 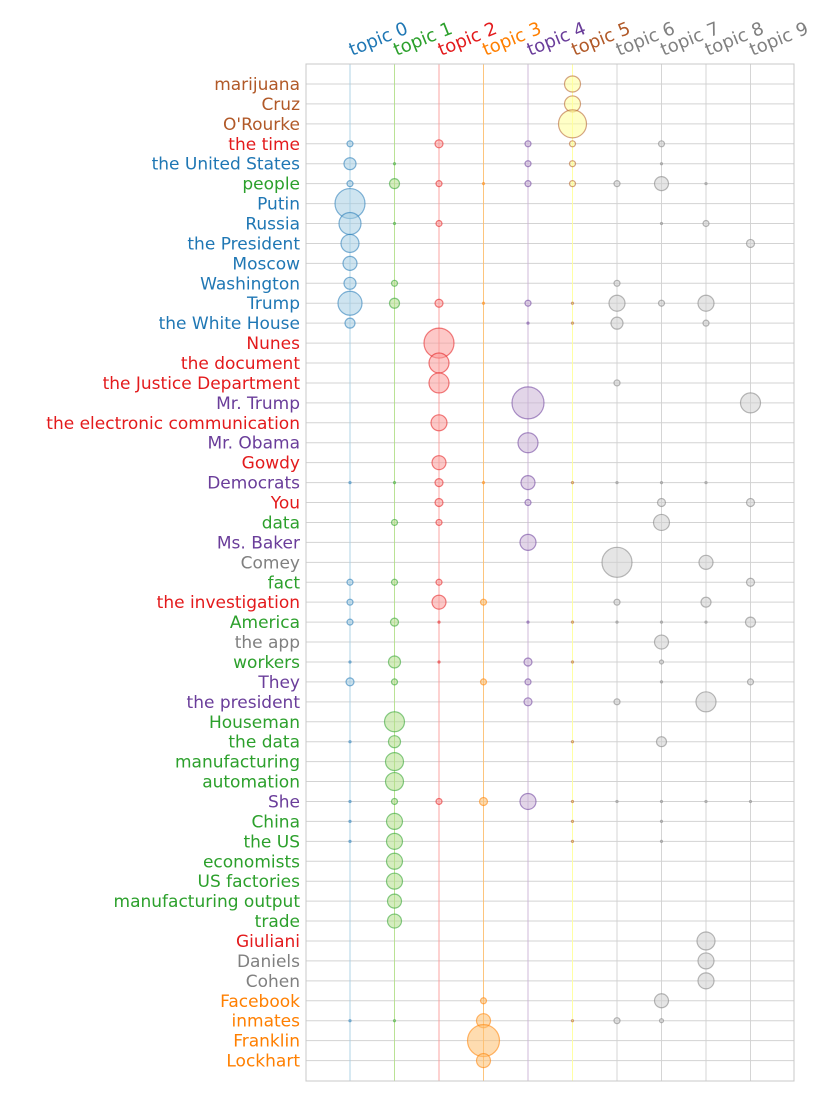 I want to click on term-row-label: manufacturing output, so click(x=207, y=902).